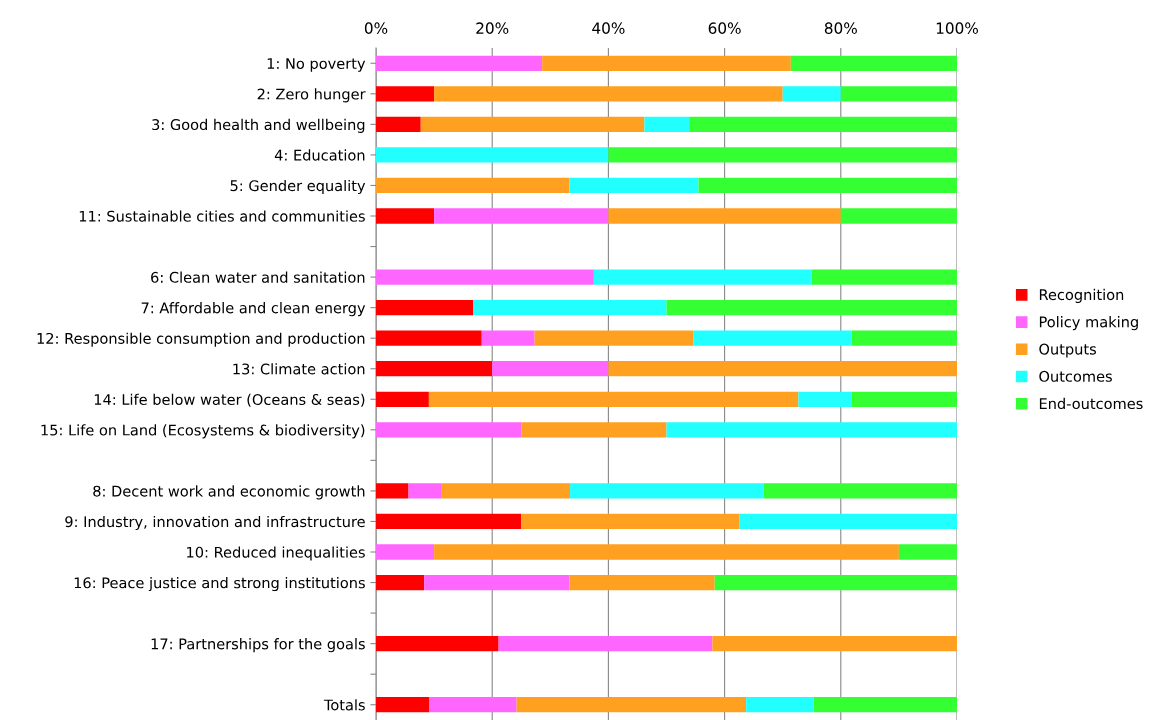  What do you see at coordinates (311, 95) in the screenshot?
I see `y-tick-label: 2: Zero hunger` at bounding box center [311, 95].